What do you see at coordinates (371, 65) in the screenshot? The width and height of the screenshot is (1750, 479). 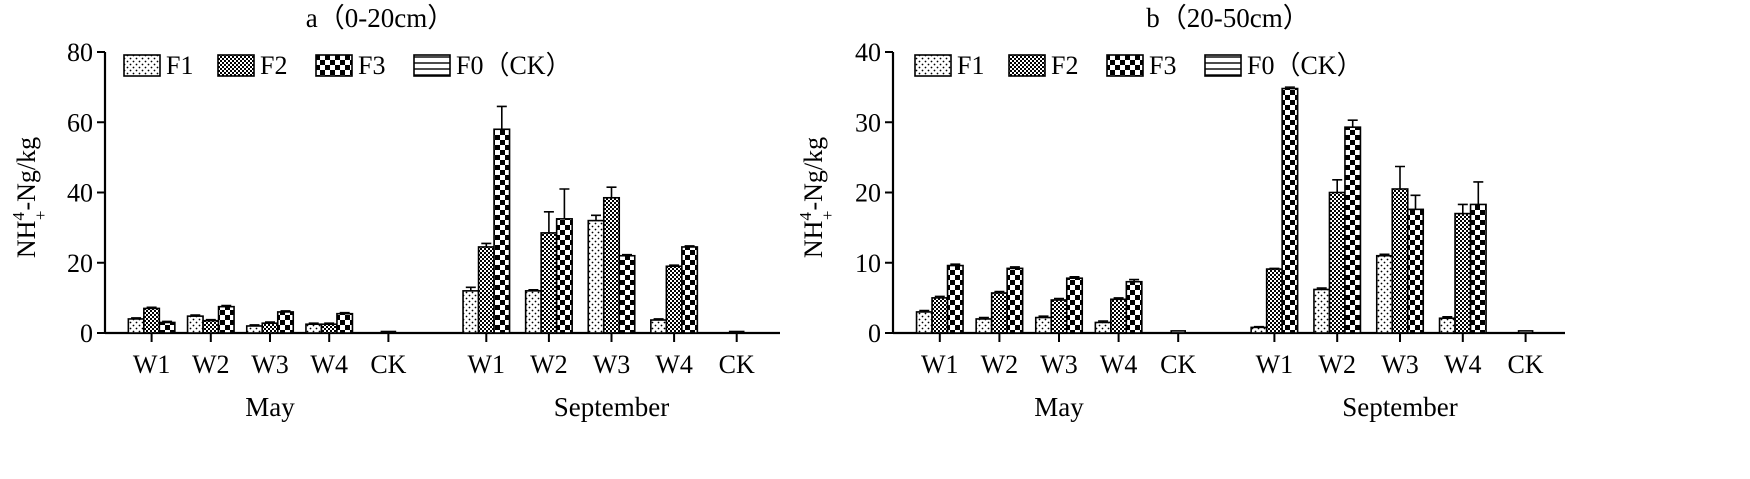 I see `legend-label: F3` at bounding box center [371, 65].